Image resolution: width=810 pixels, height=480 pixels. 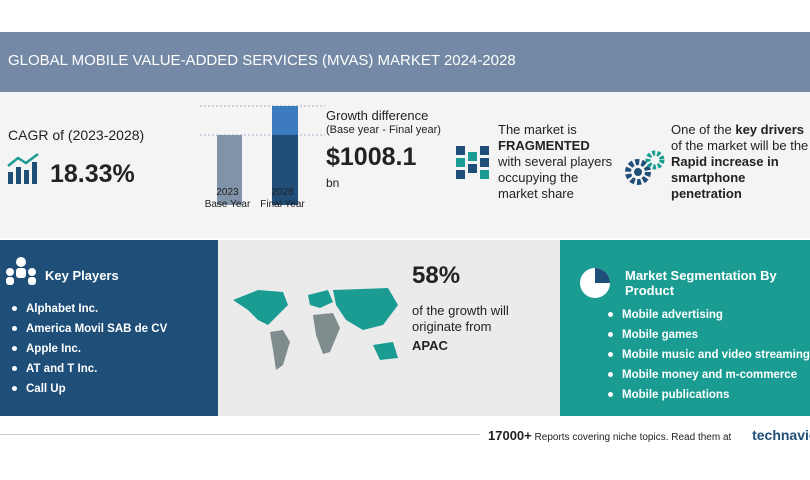 What do you see at coordinates (709, 375) in the screenshot?
I see `segment: Mobile money and m-commerce` at bounding box center [709, 375].